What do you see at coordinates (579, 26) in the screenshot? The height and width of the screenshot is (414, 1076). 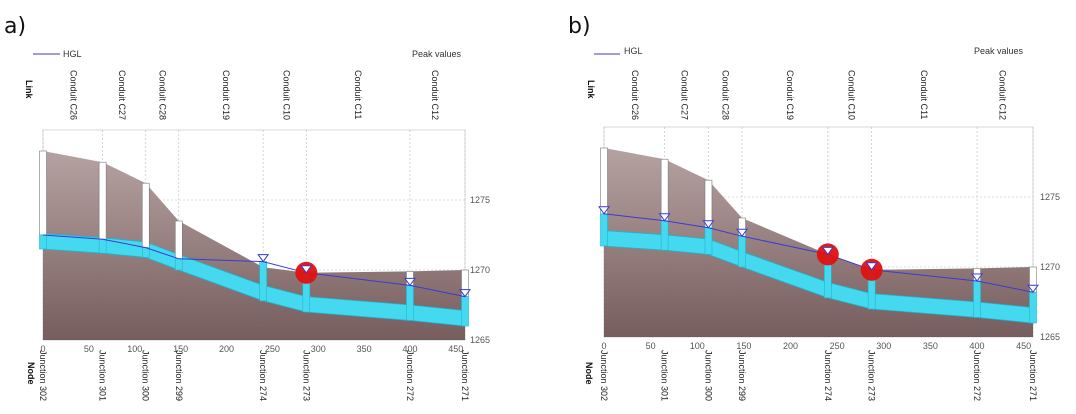 I see `panel-label: b)` at bounding box center [579, 26].